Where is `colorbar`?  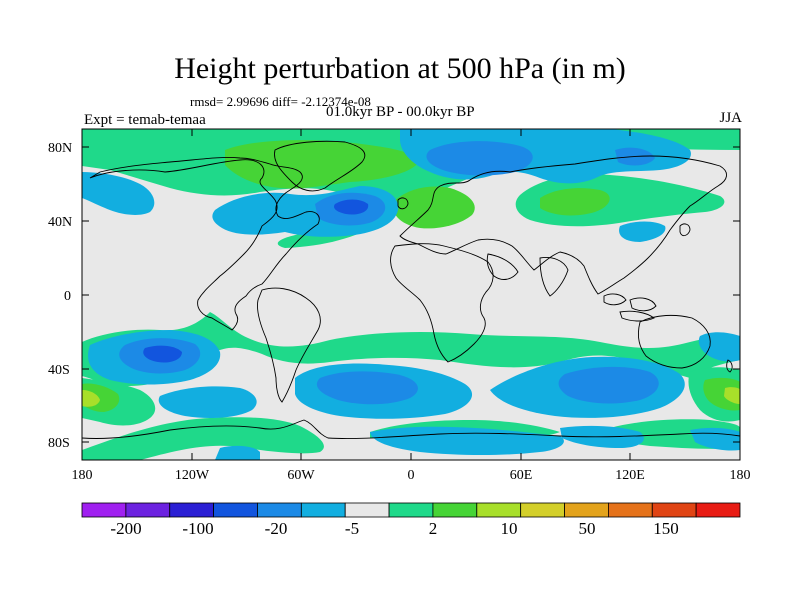 colorbar is located at coordinates (411, 510).